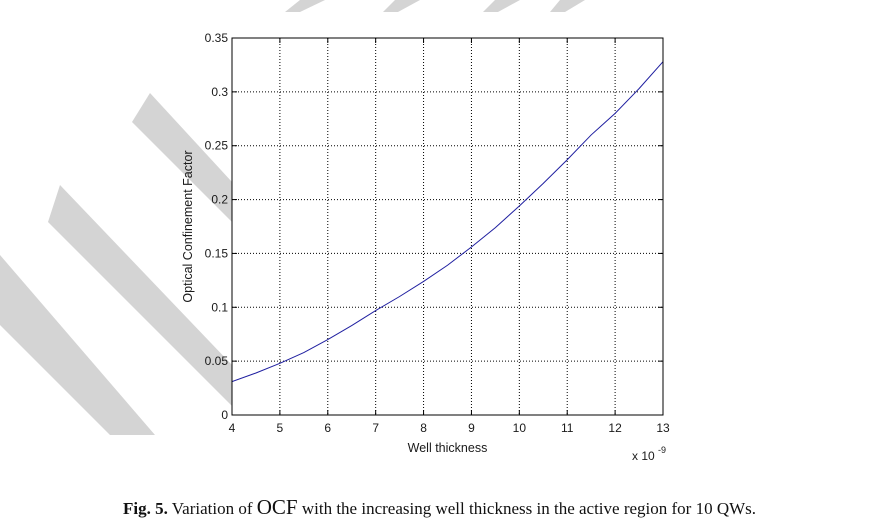  Describe the element at coordinates (375, 428) in the screenshot. I see `x-tick-label: 7` at that location.